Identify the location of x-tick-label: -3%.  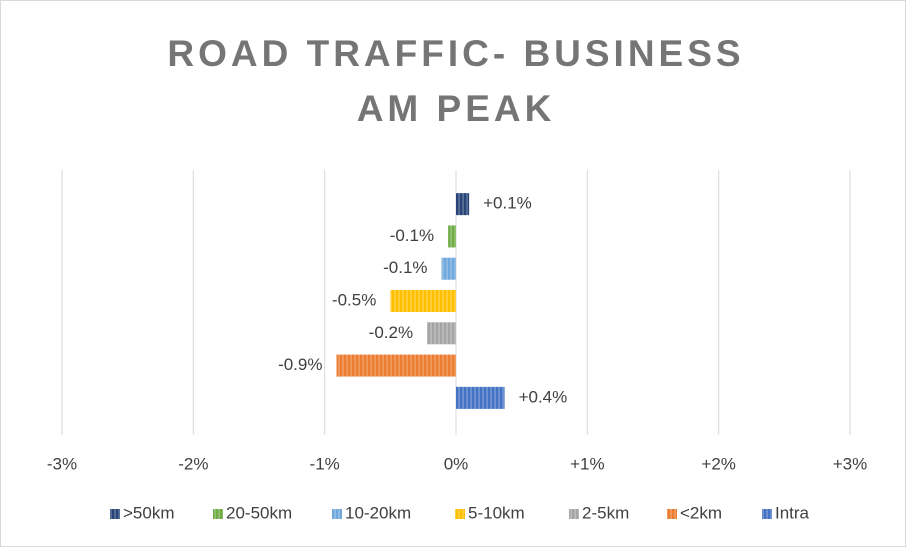
(62, 463).